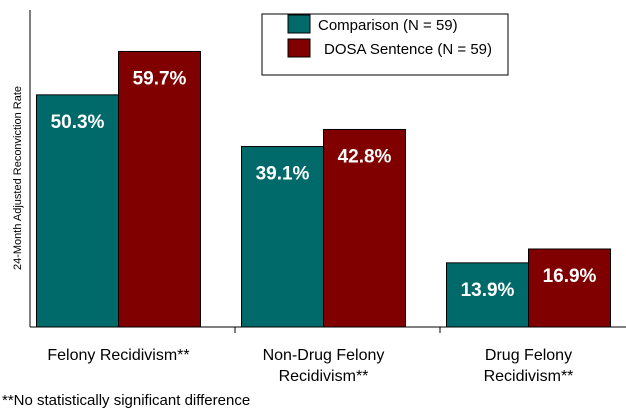  I want to click on data-label: 39.1%, so click(283, 174).